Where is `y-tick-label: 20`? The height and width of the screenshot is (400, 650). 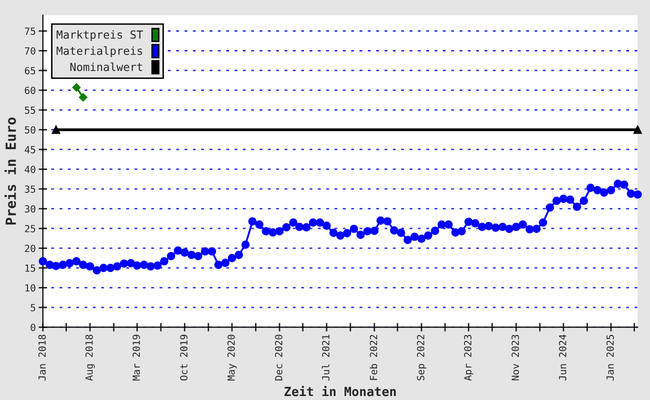
y-tick-label: 20 is located at coordinates (30, 248).